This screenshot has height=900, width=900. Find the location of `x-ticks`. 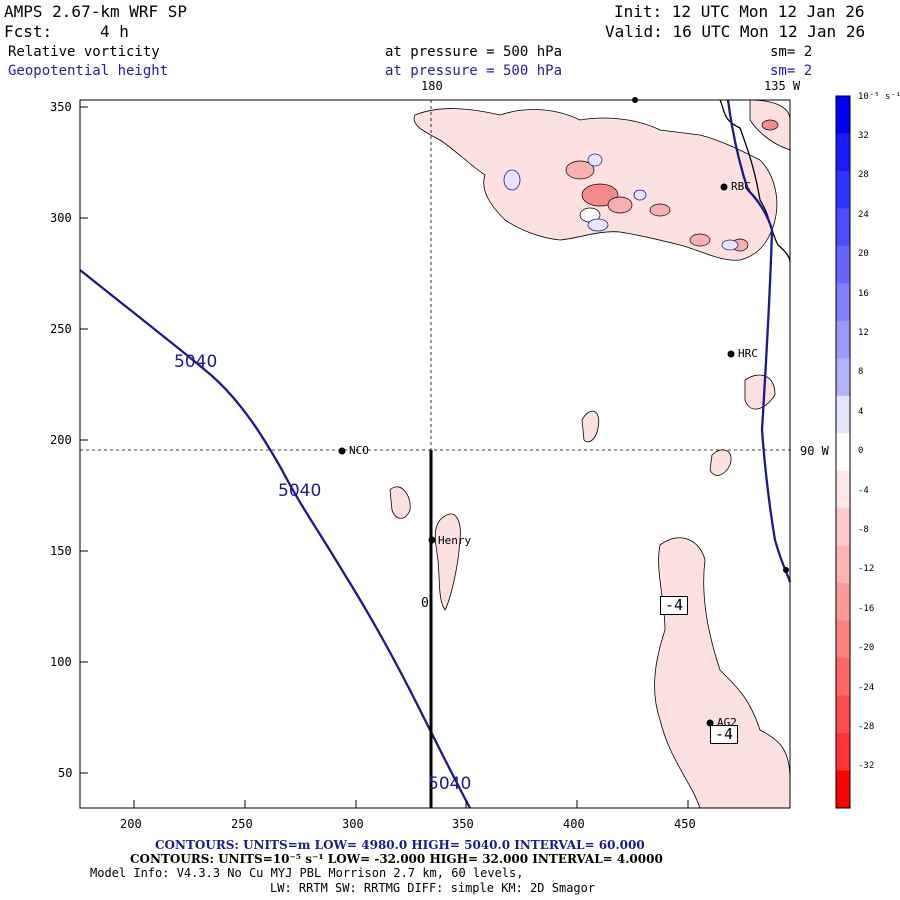

x-ticks is located at coordinates (411, 804).